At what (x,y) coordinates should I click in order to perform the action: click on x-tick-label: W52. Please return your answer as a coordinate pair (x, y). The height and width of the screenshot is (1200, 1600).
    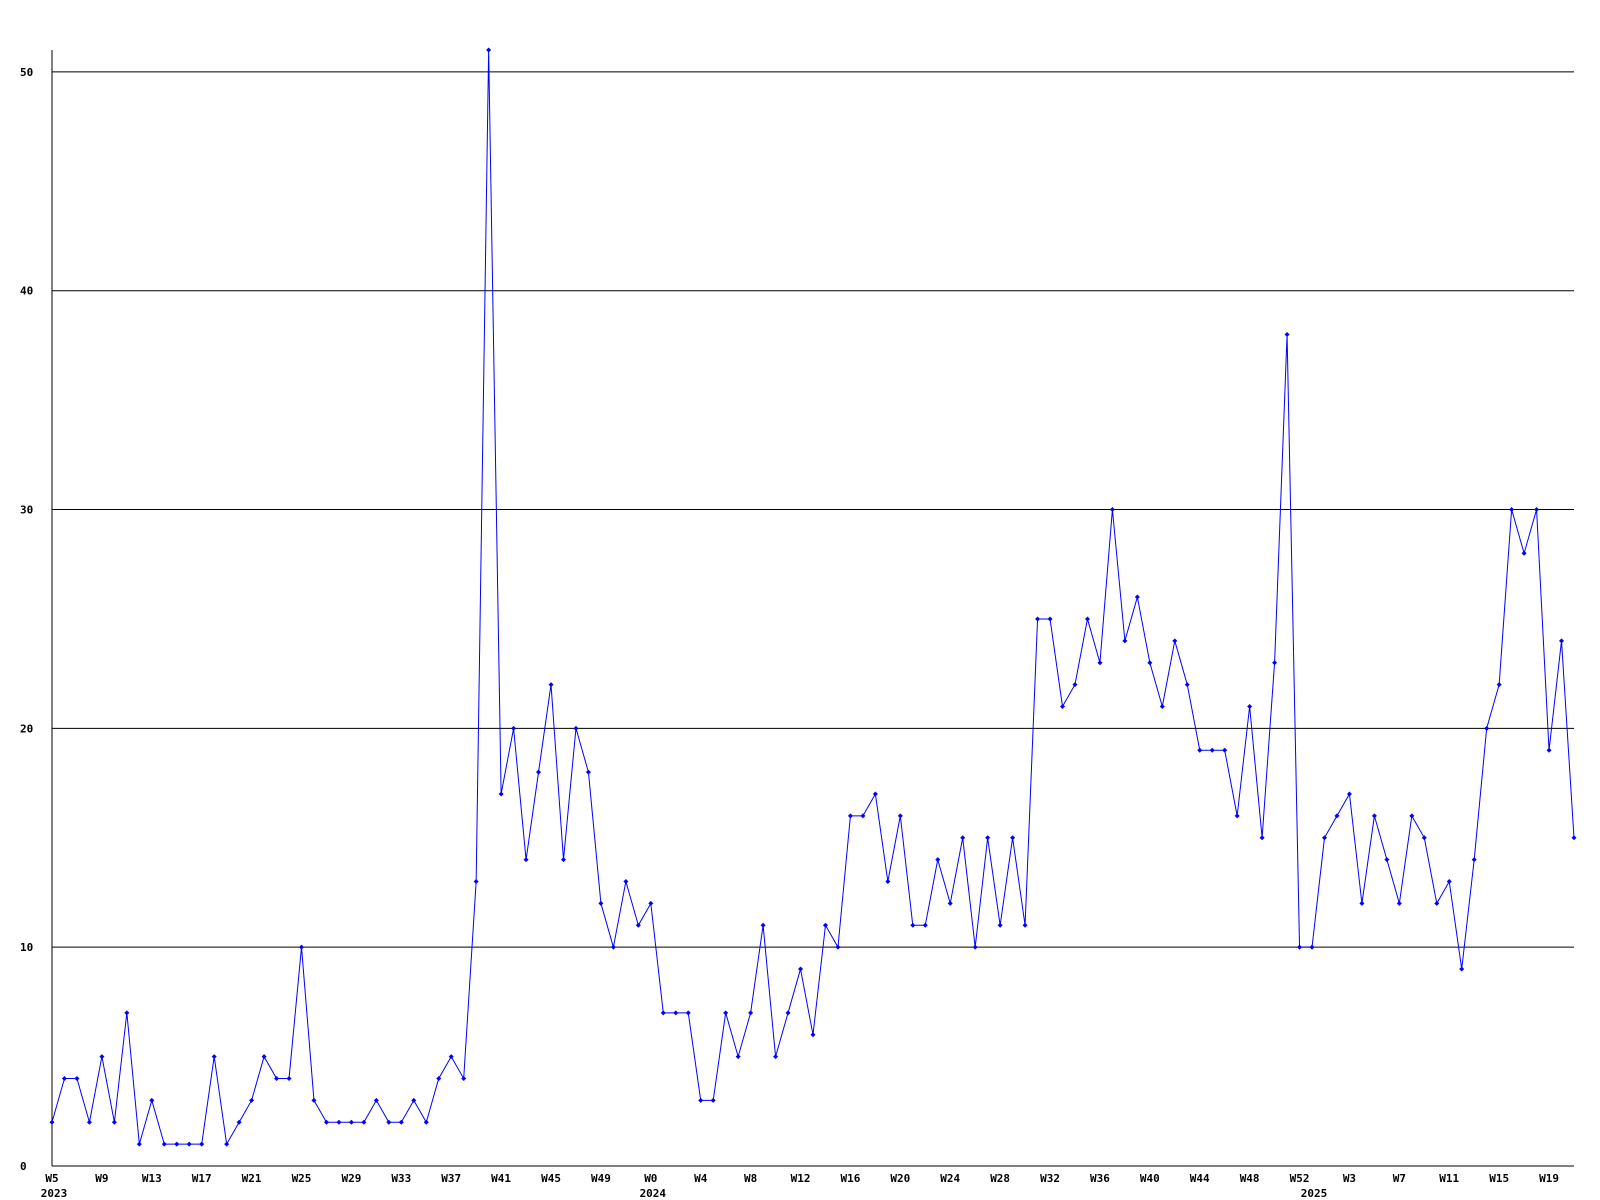
    Looking at the image, I should click on (1300, 1178).